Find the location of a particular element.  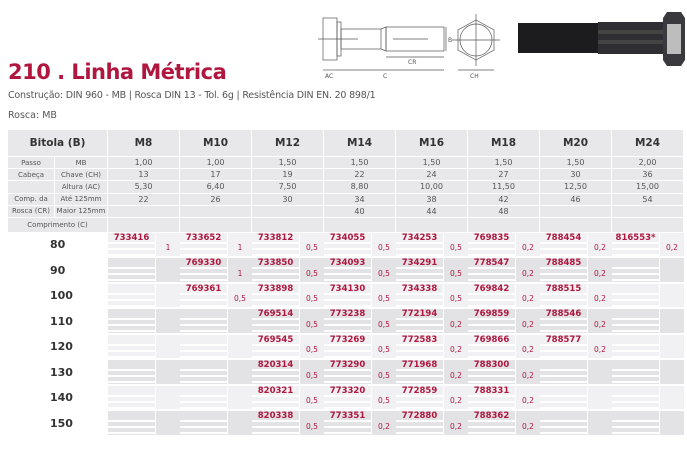

row-length: 130 is located at coordinates (78, 373).